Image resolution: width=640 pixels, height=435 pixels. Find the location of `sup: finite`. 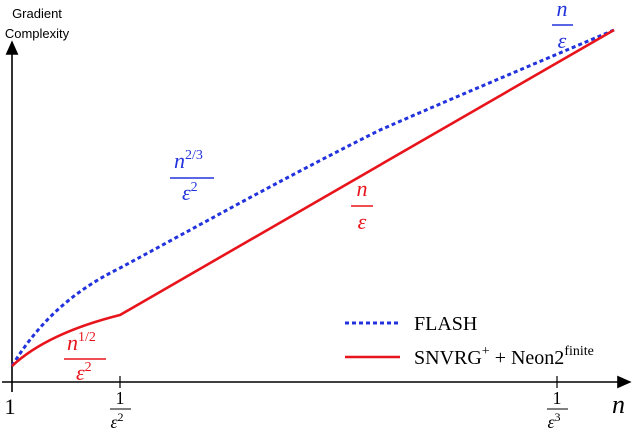

sup: finite is located at coordinates (579, 351).